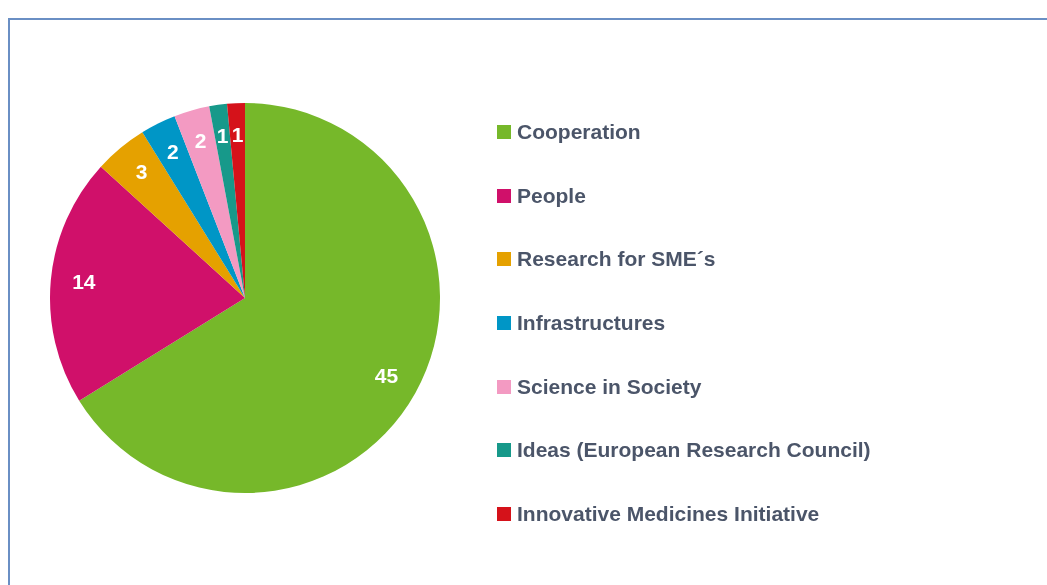 This screenshot has height=585, width=1047. I want to click on legend-label: People, so click(551, 195).